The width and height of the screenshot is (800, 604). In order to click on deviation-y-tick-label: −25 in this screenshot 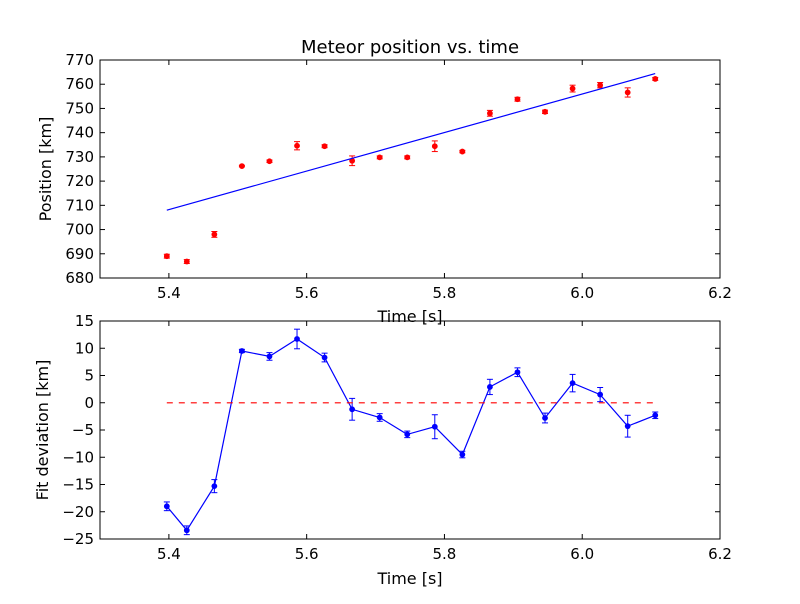, I will do `click(78, 539)`.